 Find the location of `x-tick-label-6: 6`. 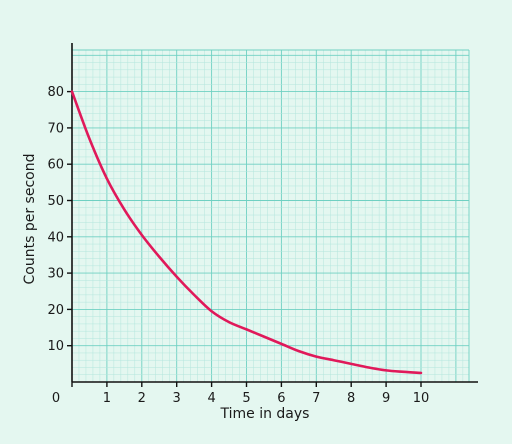

x-tick-label-6: 6 is located at coordinates (281, 398).